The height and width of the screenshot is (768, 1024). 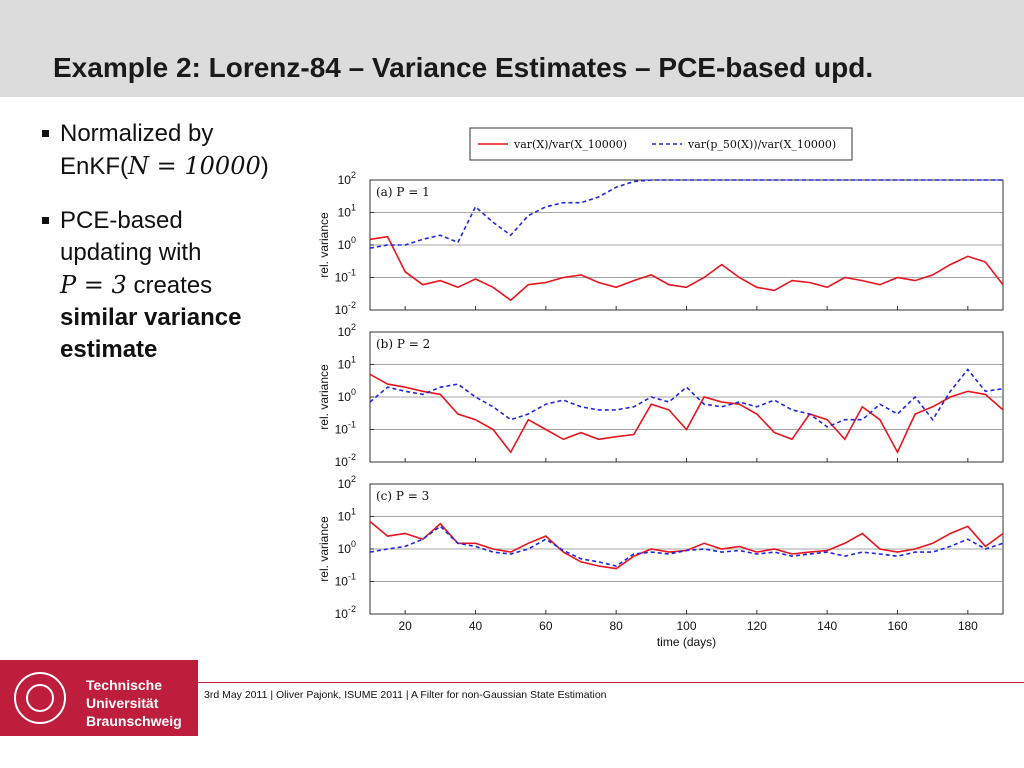 I want to click on panel-label: (c) P = 3, so click(x=402, y=496).